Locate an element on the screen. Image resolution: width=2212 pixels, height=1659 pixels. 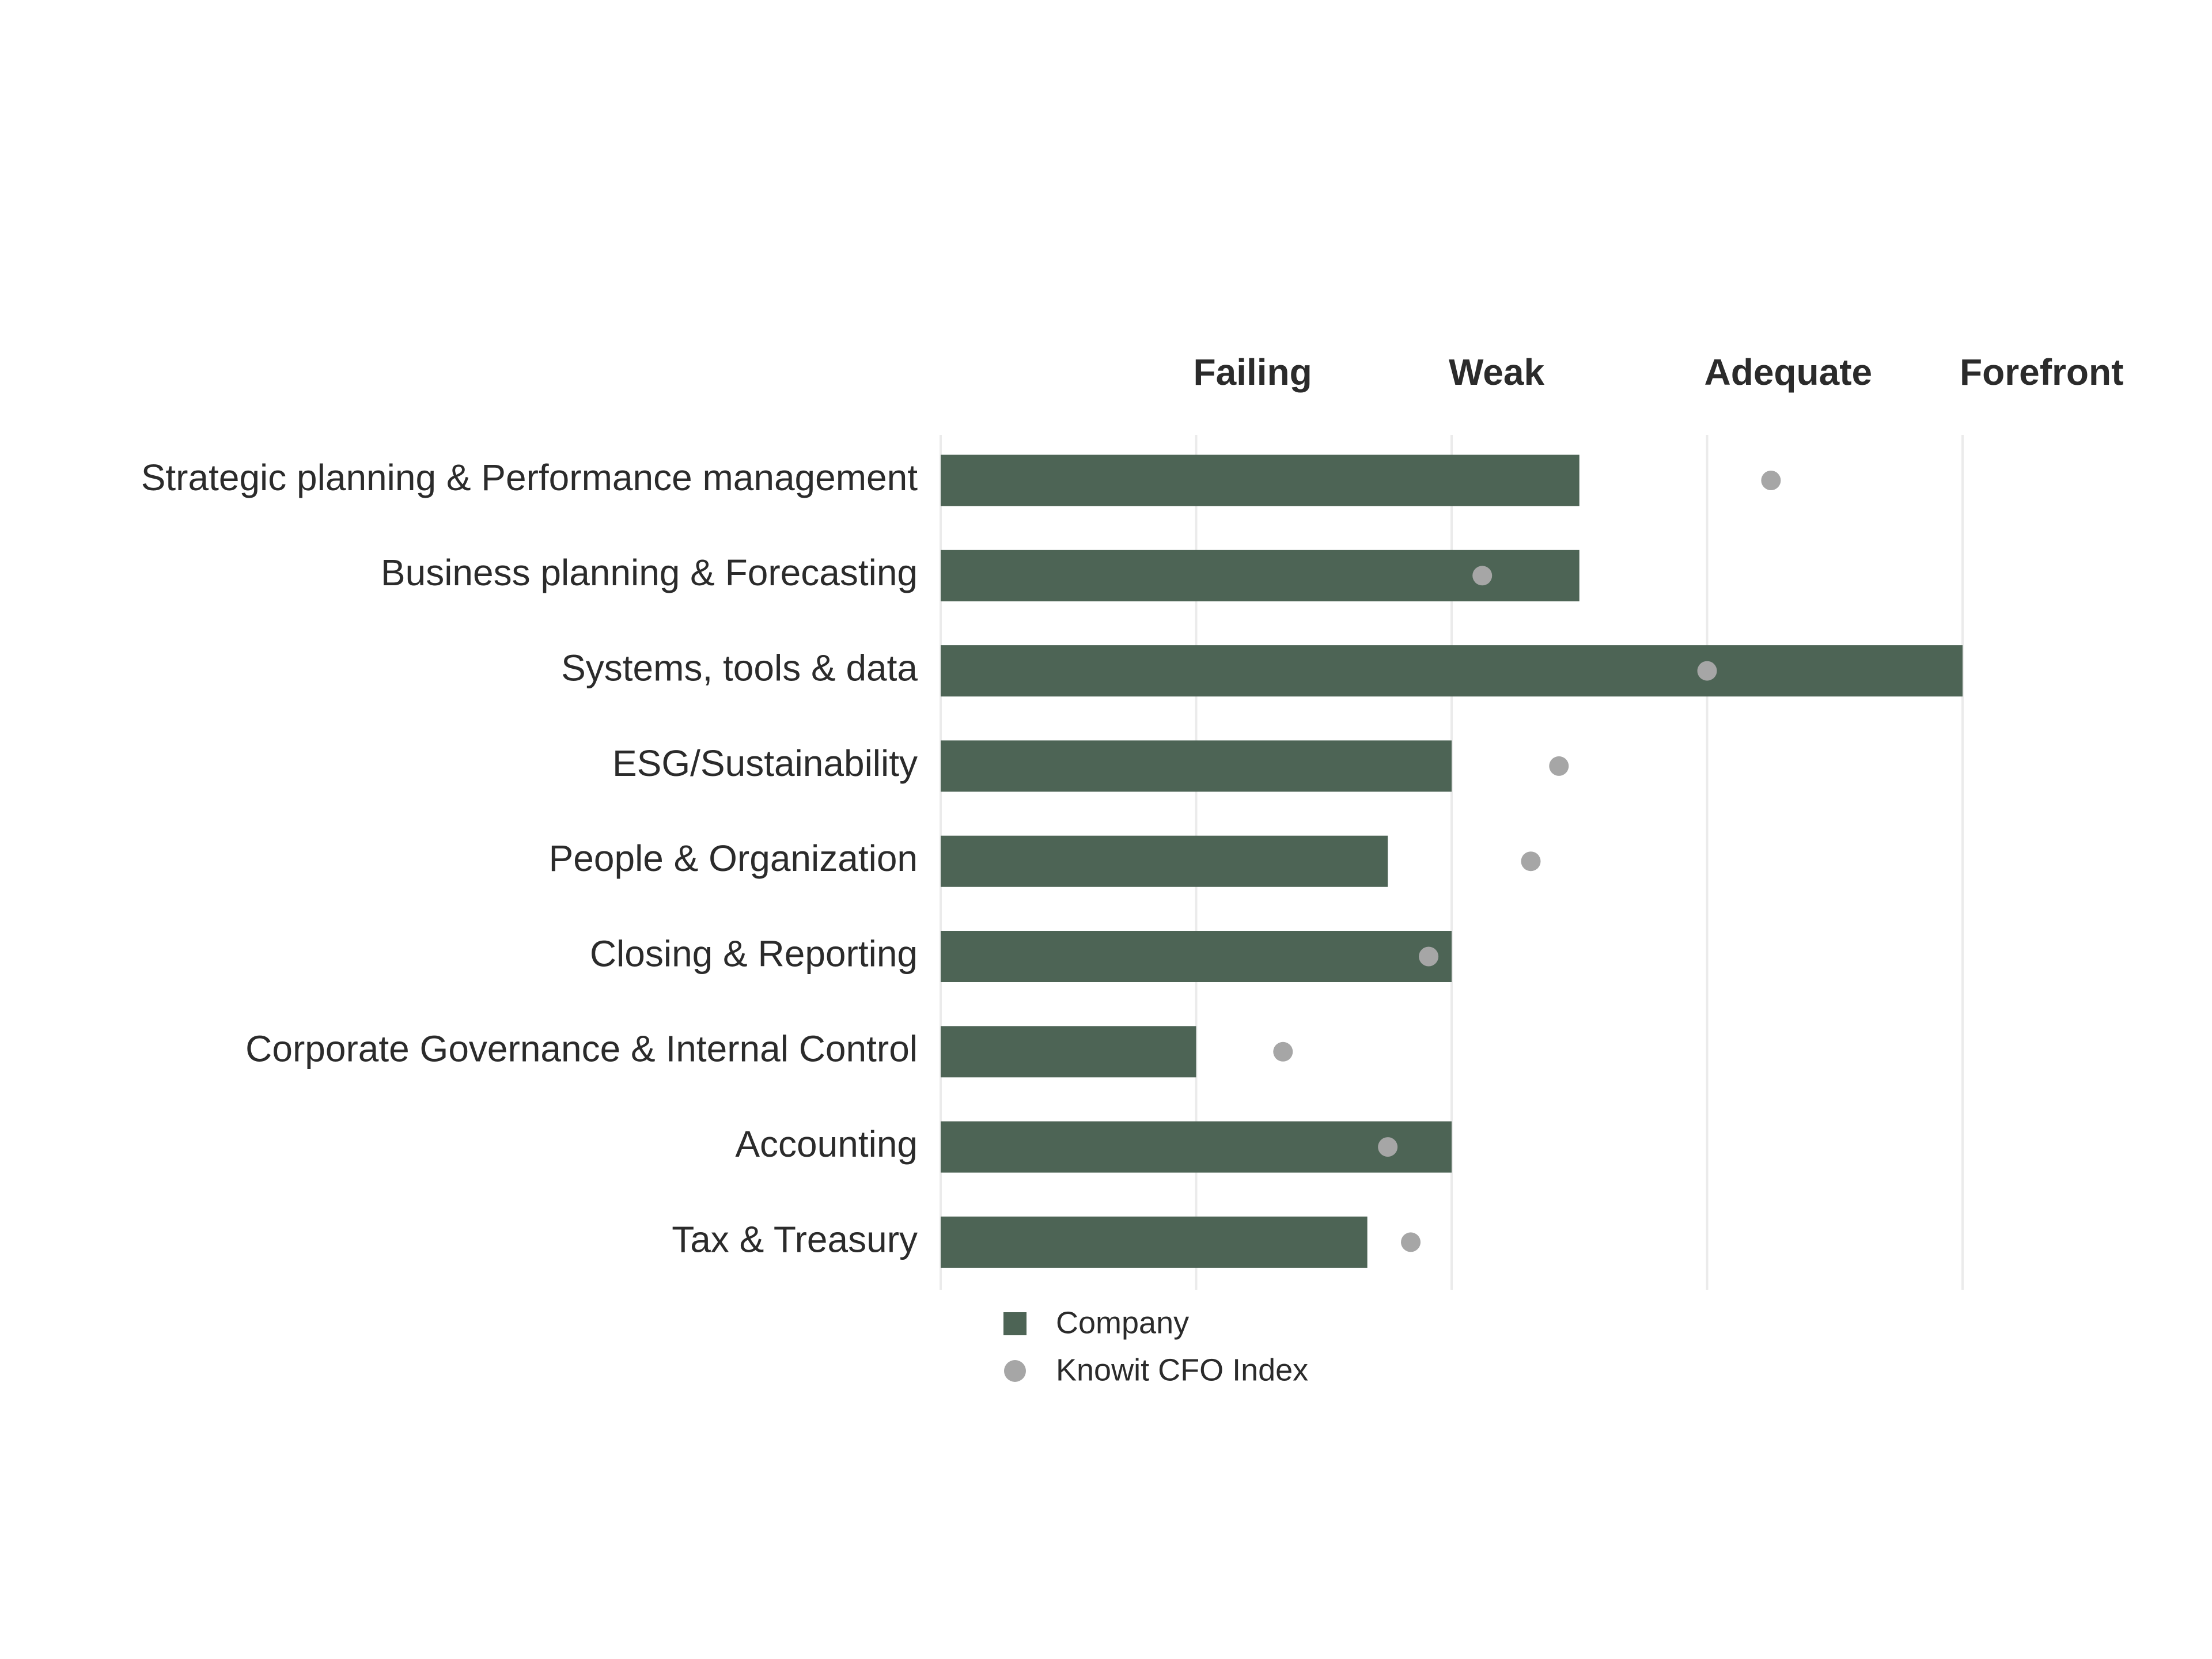
x-tick-label: Forefront is located at coordinates (2041, 372).